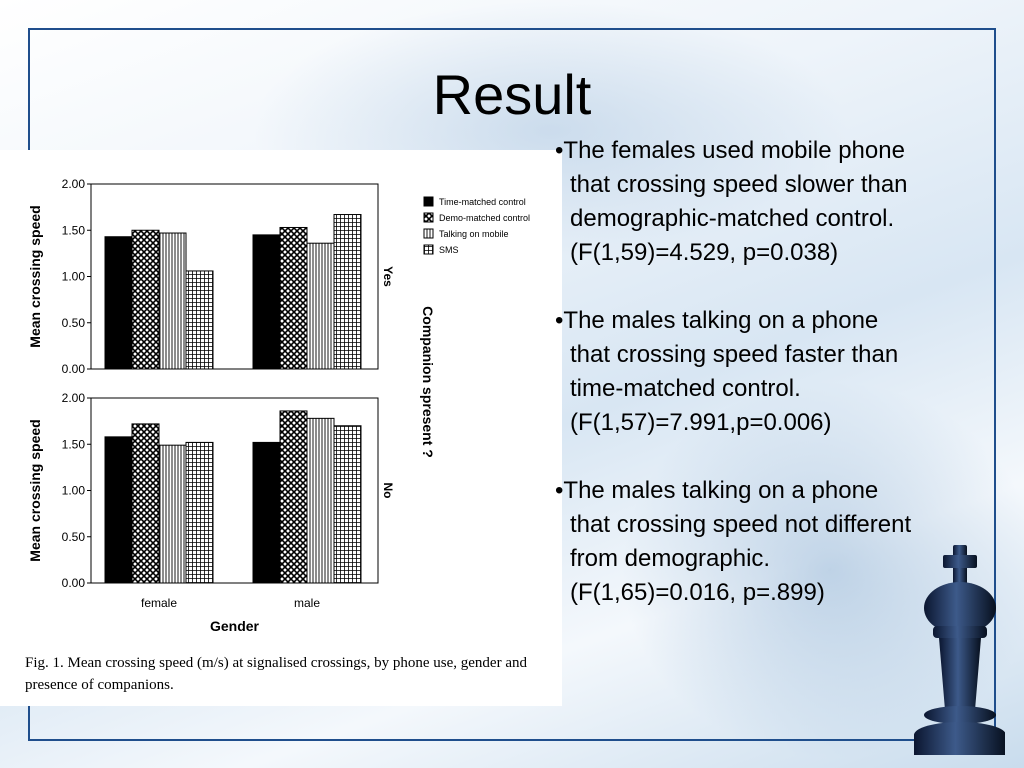 The image size is (1024, 768). What do you see at coordinates (959, 650) in the screenshot?
I see `chess-king-icon` at bounding box center [959, 650].